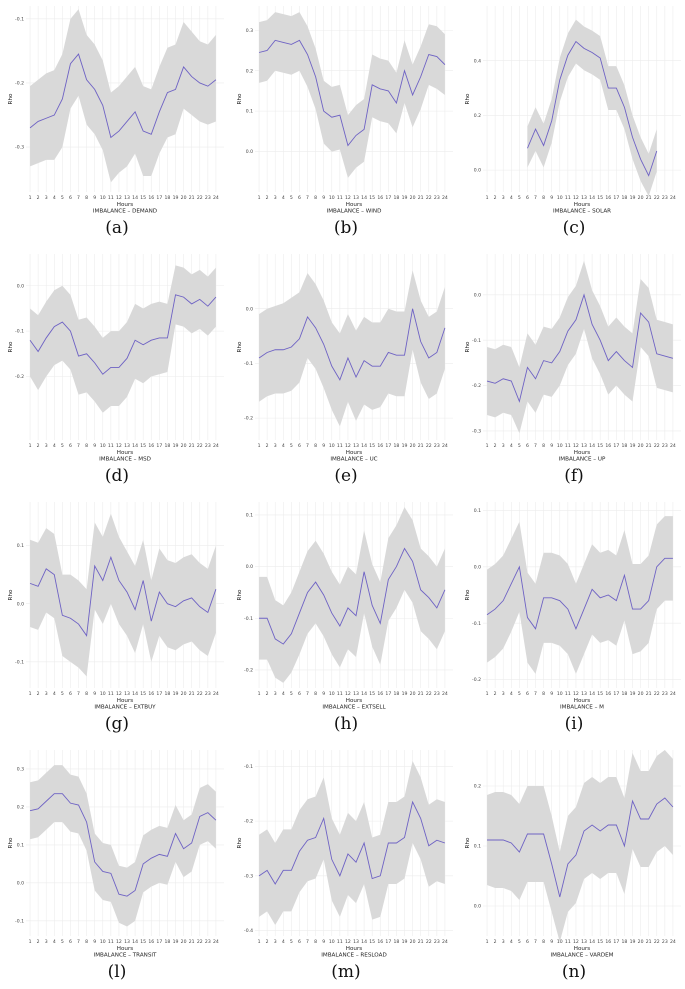 The width and height of the screenshot is (685, 989). What do you see at coordinates (476, 341) in the screenshot?
I see `y-tick-label: -0.1` at bounding box center [476, 341].